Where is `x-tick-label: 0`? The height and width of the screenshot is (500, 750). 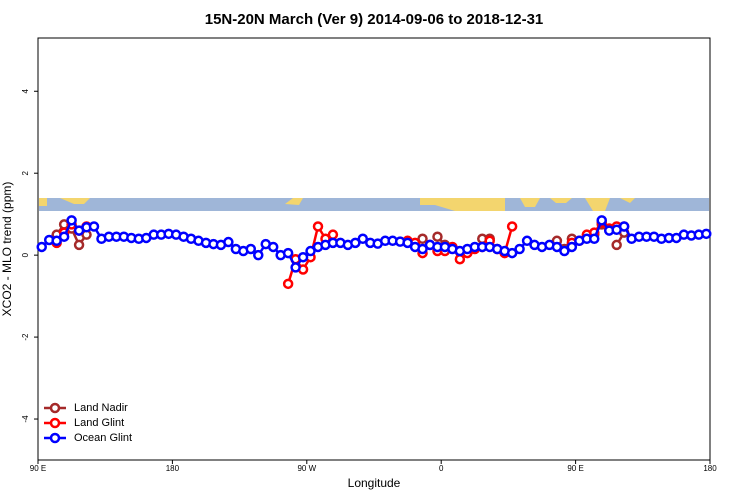
x-tick-label: 0 is located at coordinates (441, 468).